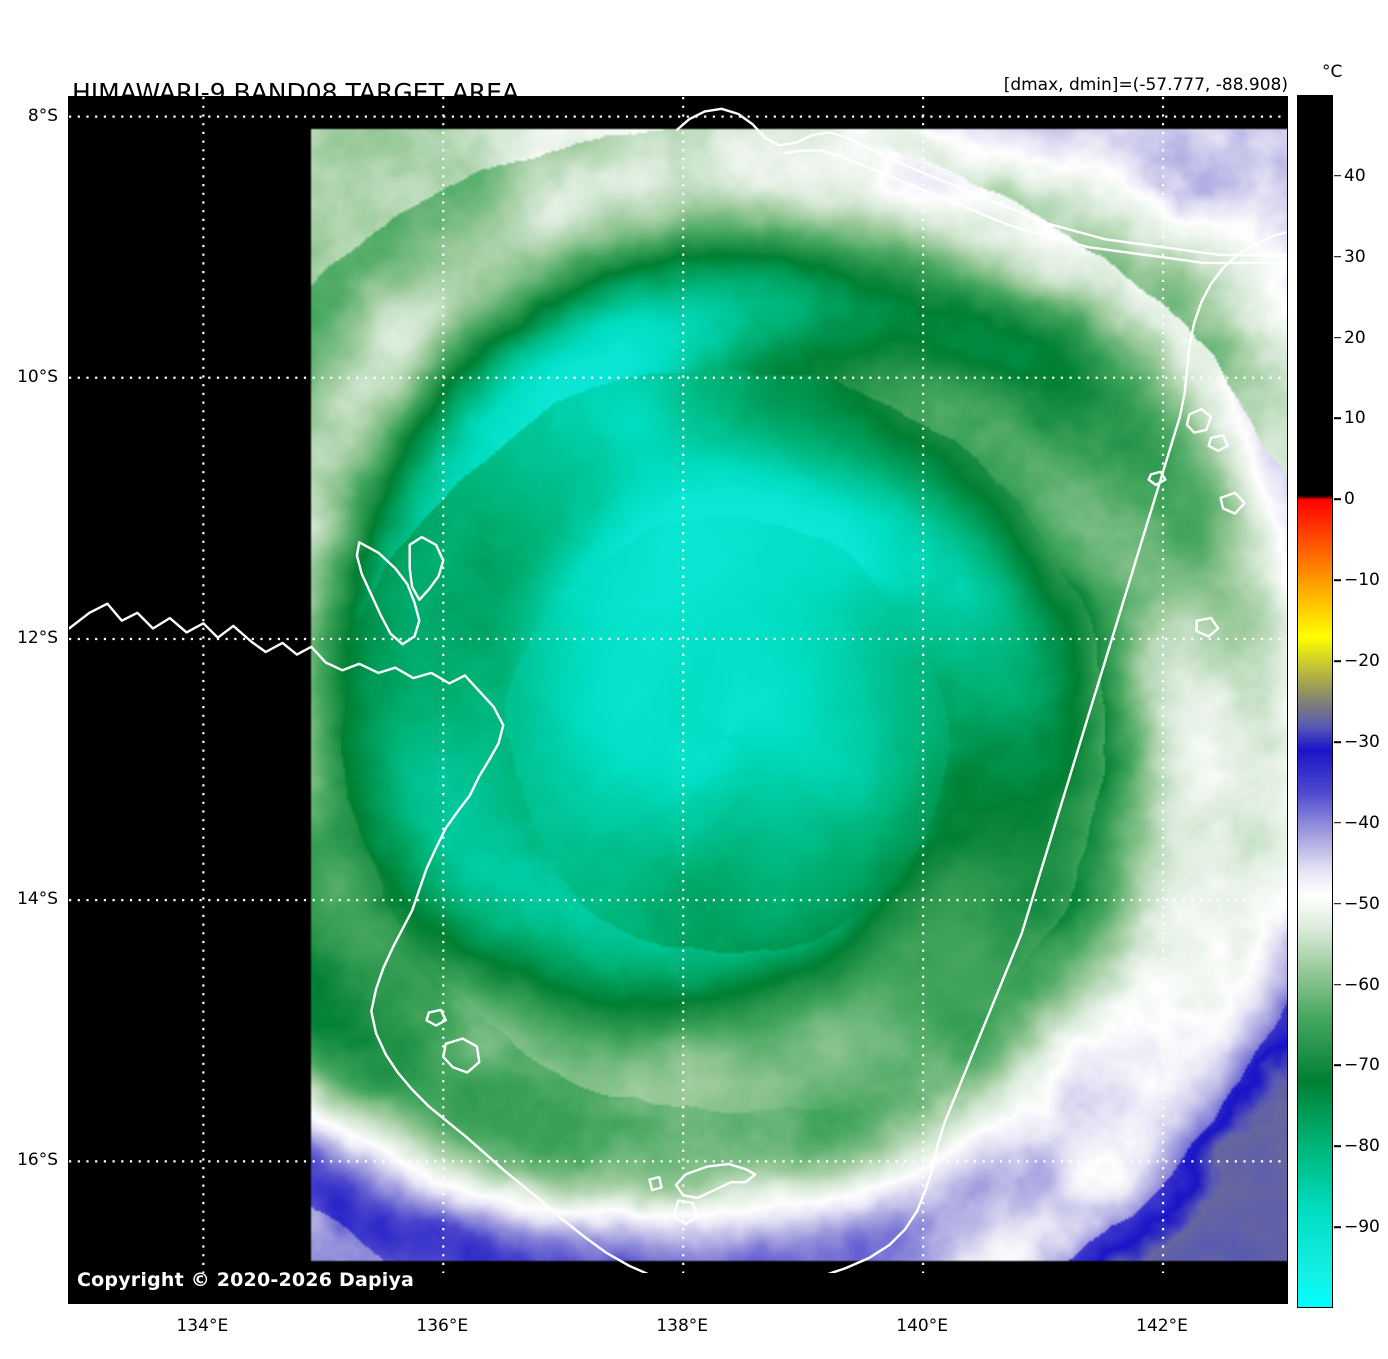 The height and width of the screenshot is (1359, 1388). What do you see at coordinates (1355, 418) in the screenshot?
I see `colorbar-tick-label: 10` at bounding box center [1355, 418].